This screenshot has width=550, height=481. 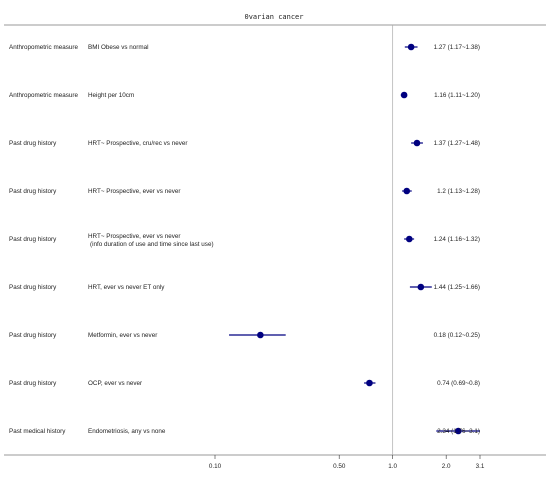 What do you see at coordinates (458, 383) in the screenshot?
I see `ci-value-label: 0.74 (0.69~0.8)` at bounding box center [458, 383].